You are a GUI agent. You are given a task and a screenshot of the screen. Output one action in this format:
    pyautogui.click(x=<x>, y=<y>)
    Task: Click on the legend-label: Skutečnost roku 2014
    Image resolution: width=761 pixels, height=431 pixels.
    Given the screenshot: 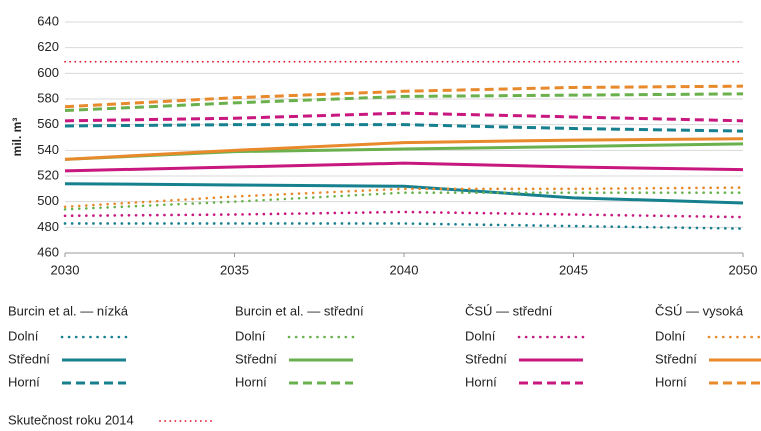 What is the action you would take?
    pyautogui.click(x=71, y=419)
    